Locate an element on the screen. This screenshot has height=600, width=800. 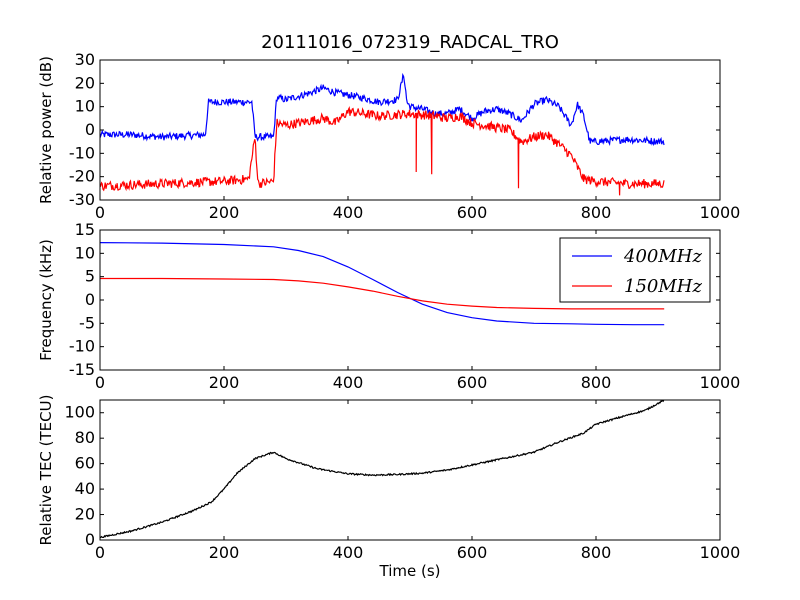
y-tick-label: -30 is located at coordinates (82, 199).